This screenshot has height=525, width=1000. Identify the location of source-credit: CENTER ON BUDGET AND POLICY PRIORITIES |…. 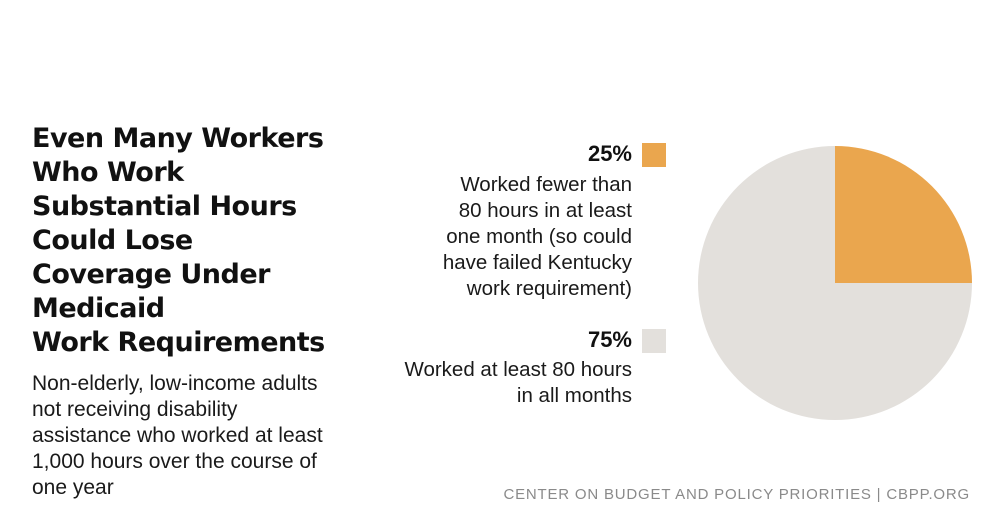
(736, 494).